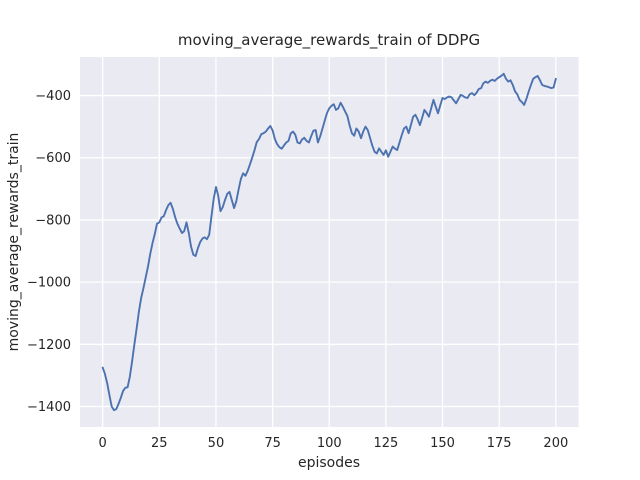 The height and width of the screenshot is (480, 640). What do you see at coordinates (385, 443) in the screenshot?
I see `x-tick-label: 125` at bounding box center [385, 443].